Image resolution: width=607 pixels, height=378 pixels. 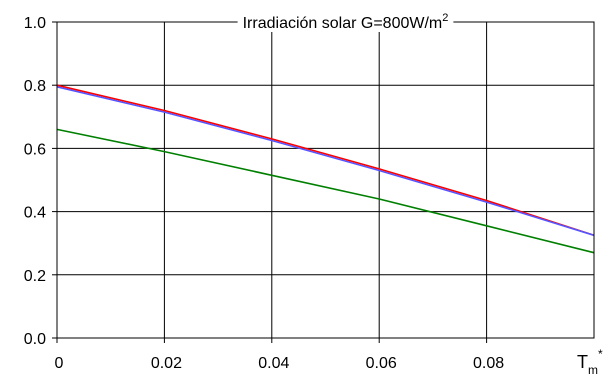 I want to click on chart-title: Irradiación solar G=800W/m2, so click(x=346, y=22).